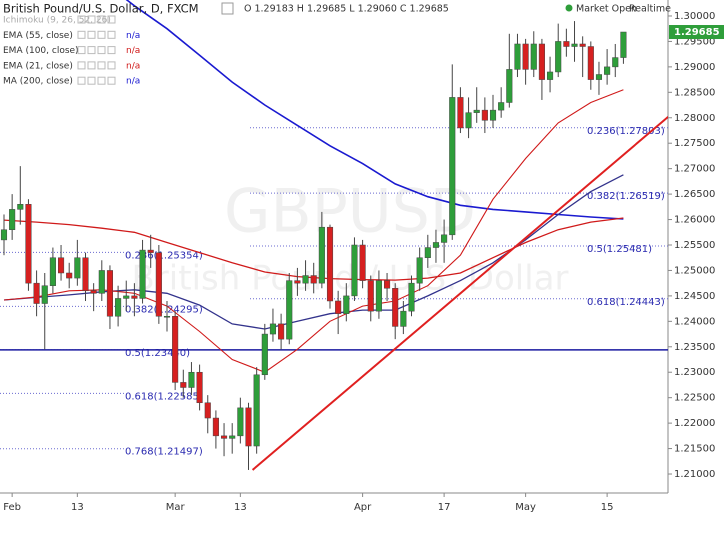 This screenshot has height=543, width=725. Describe the element at coordinates (164, 309) in the screenshot. I see `fib-label: 0.382(1.24295)` at that location.